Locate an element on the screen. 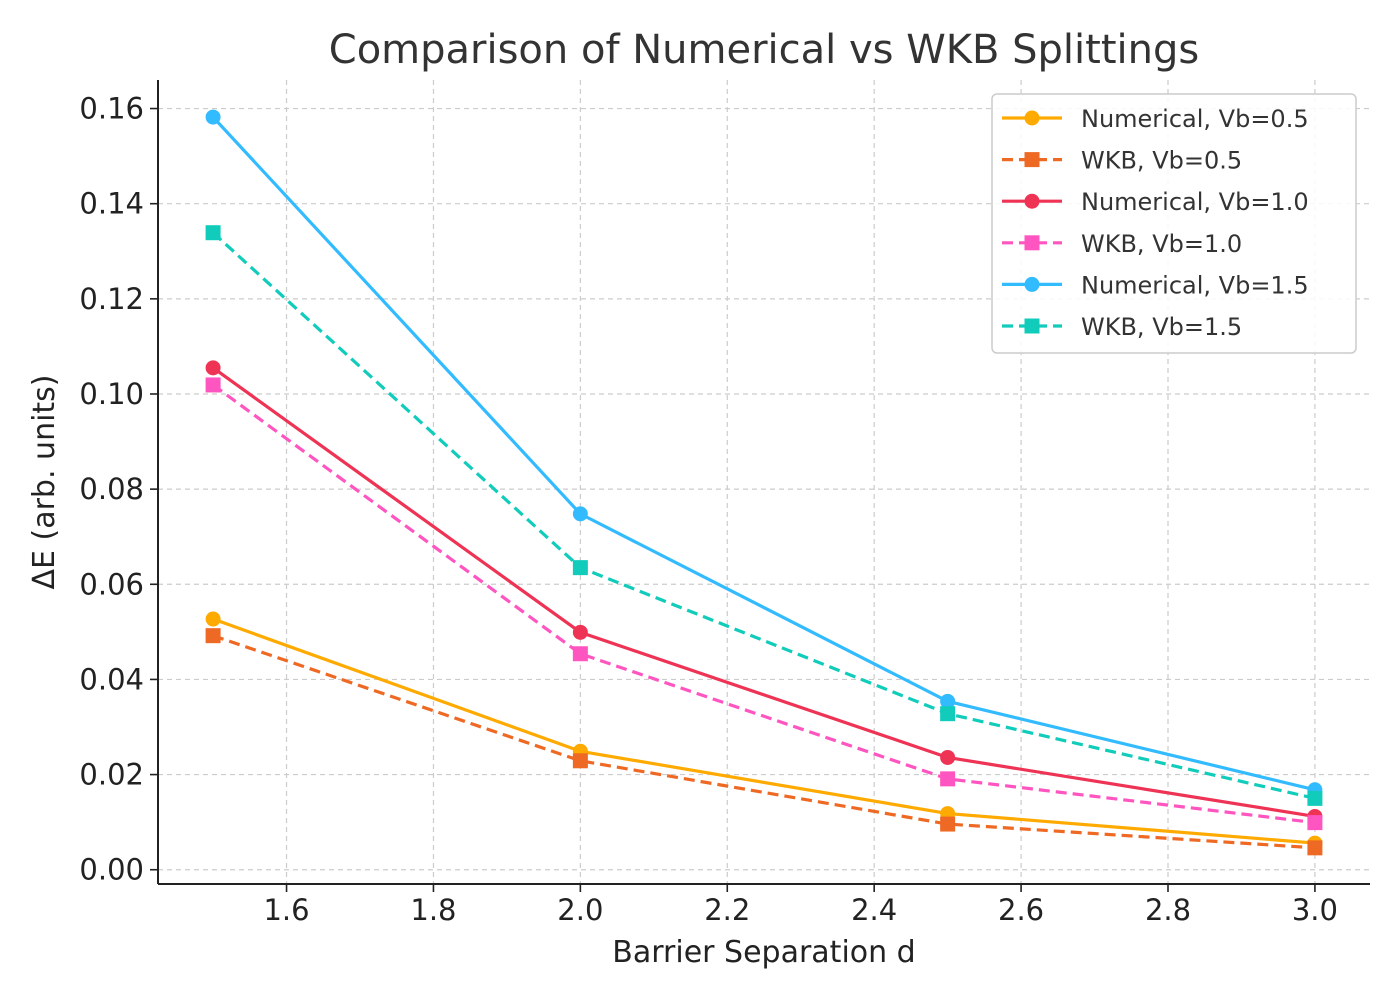 The width and height of the screenshot is (1400, 1000). legend-entry: WKB, Vb=1.5 is located at coordinates (1122, 327).